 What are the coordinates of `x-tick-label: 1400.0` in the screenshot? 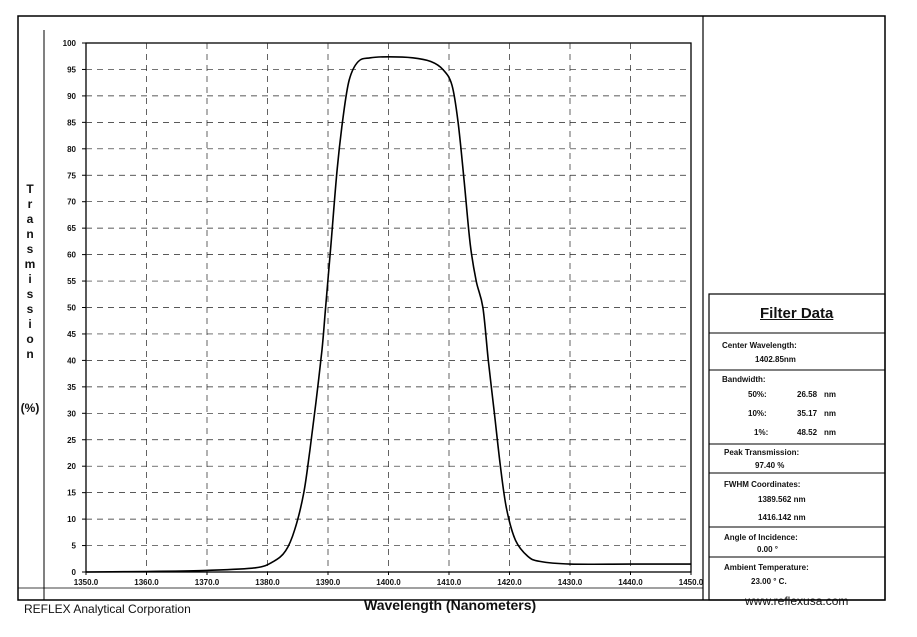 It's located at (388, 582).